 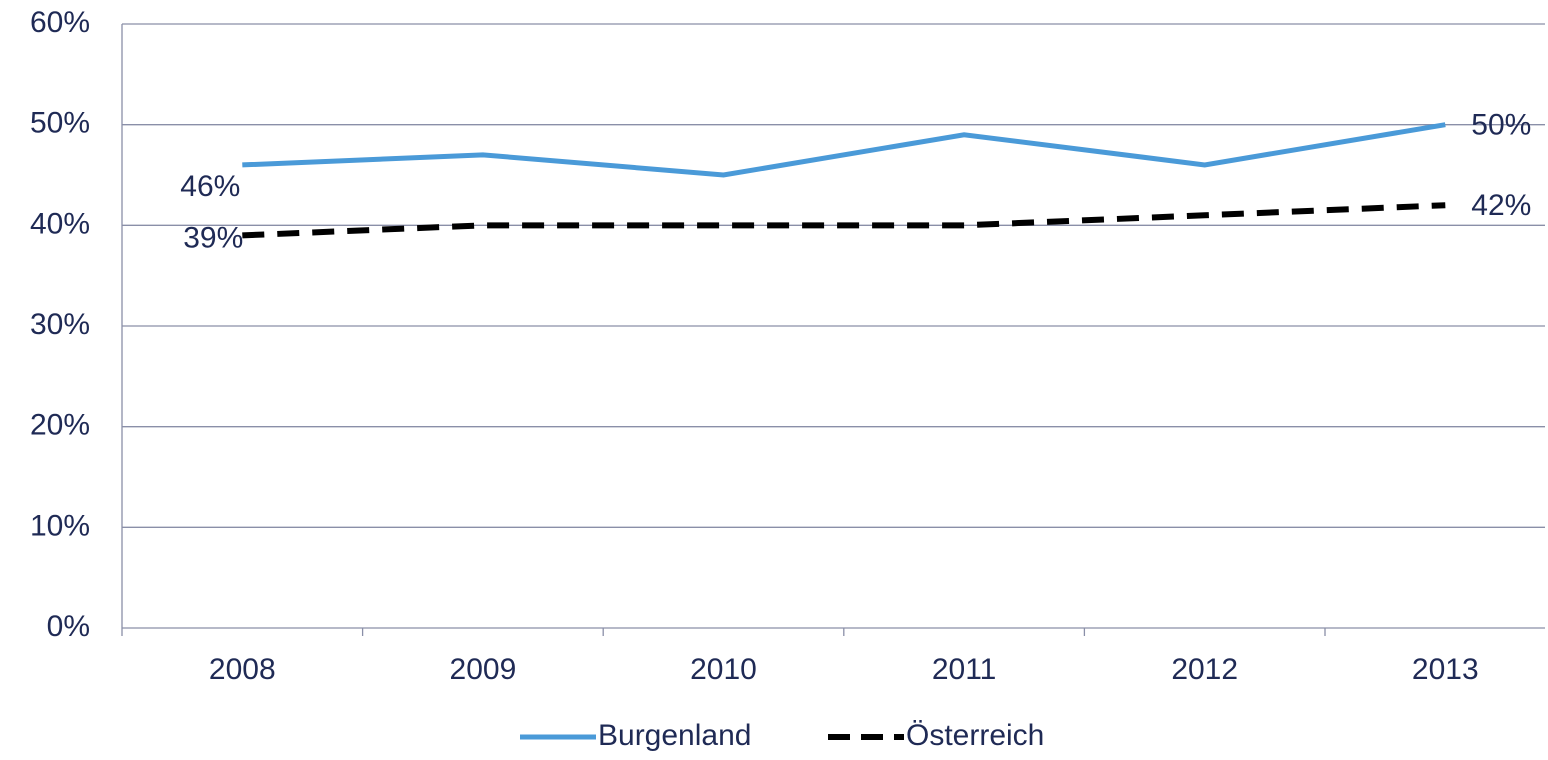 What do you see at coordinates (60, 123) in the screenshot?
I see `y-tick-label: 50%` at bounding box center [60, 123].